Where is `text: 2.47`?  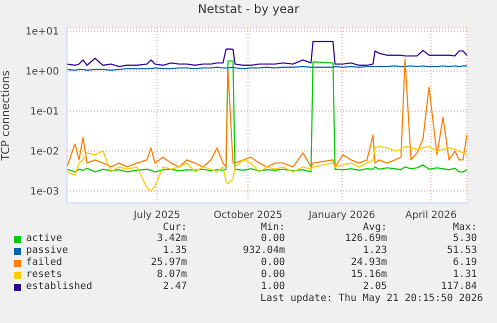 text: 2.47 is located at coordinates (174, 286).